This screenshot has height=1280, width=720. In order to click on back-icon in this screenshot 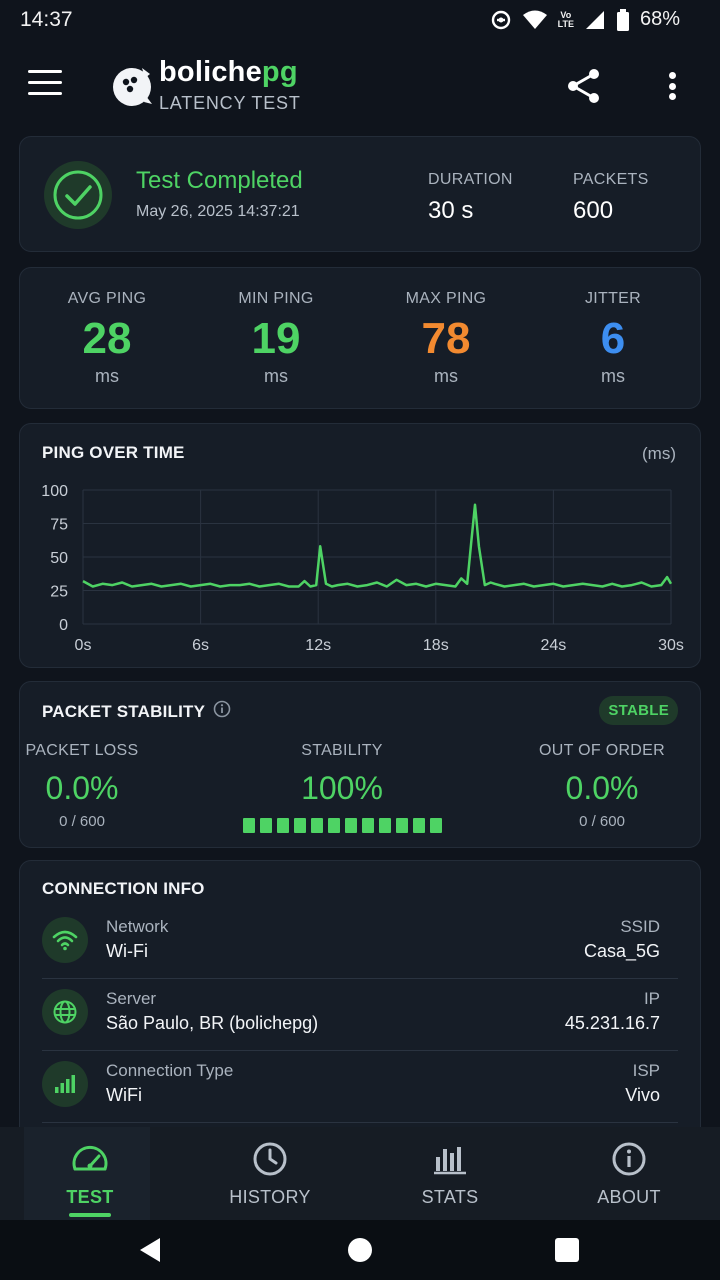, I will do `click(150, 1250)`.